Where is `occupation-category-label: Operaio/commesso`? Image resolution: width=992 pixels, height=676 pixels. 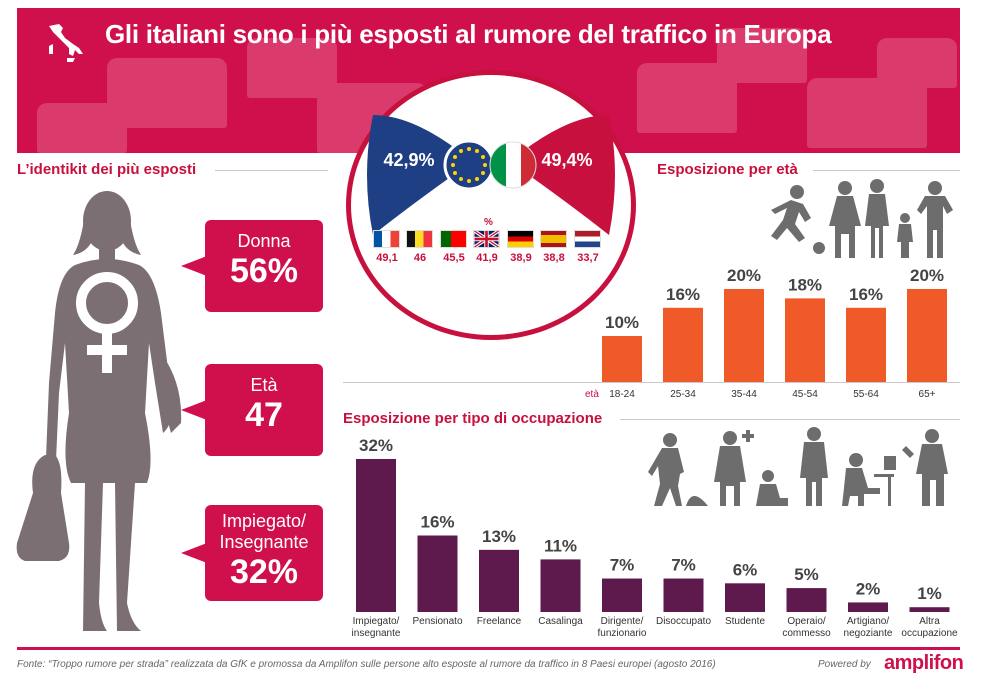
occupation-category-label: Operaio/commesso is located at coordinates (806, 627).